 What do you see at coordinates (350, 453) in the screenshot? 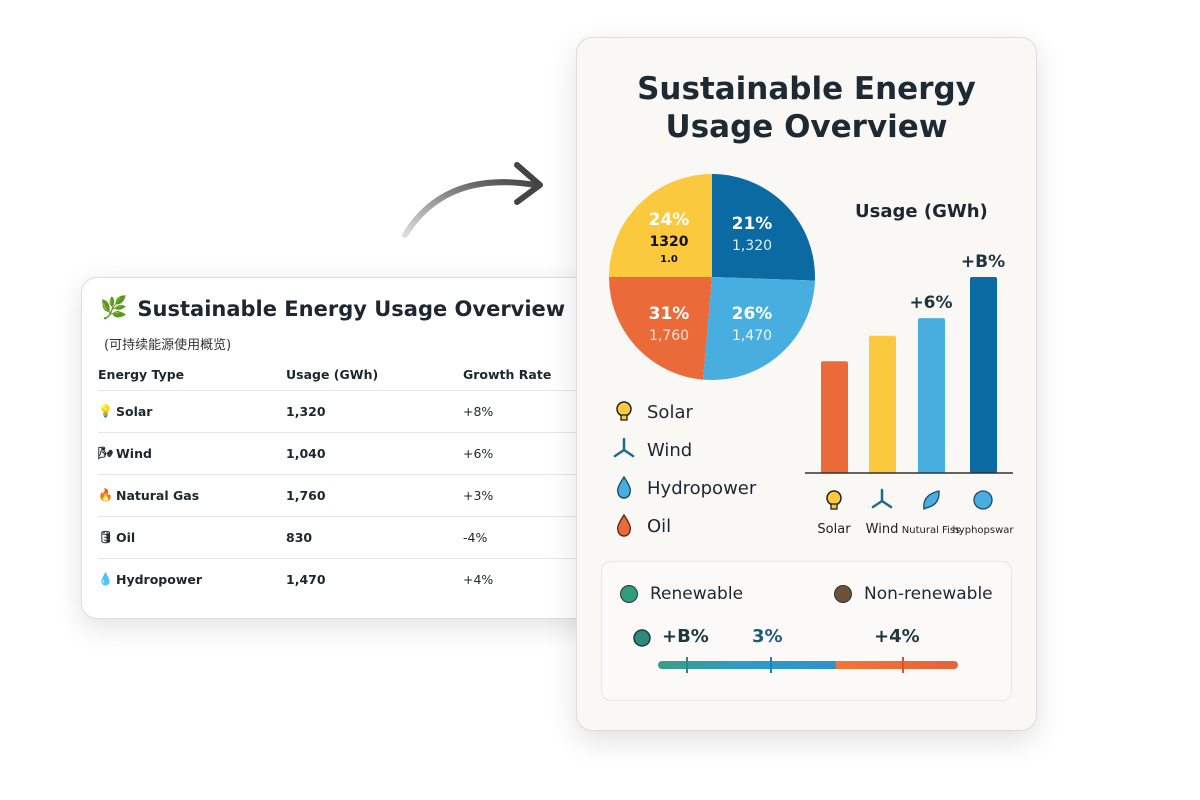
I see `table-row: 🌬 Wind 1,040 +6%` at bounding box center [350, 453].